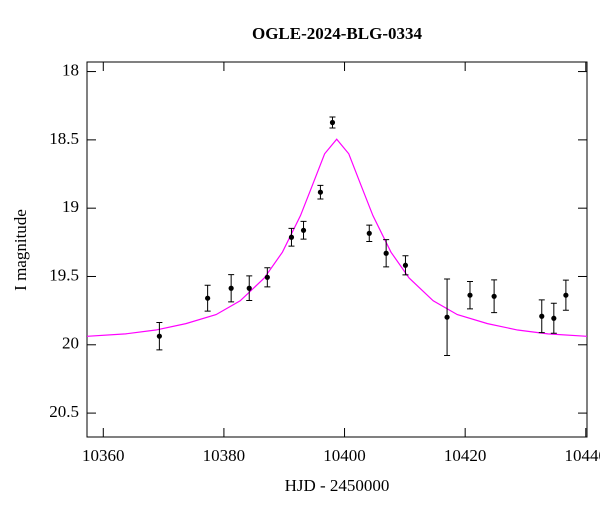 This screenshot has width=600, height=512. Describe the element at coordinates (70, 206) in the screenshot. I see `y-tick-label: 19` at that location.